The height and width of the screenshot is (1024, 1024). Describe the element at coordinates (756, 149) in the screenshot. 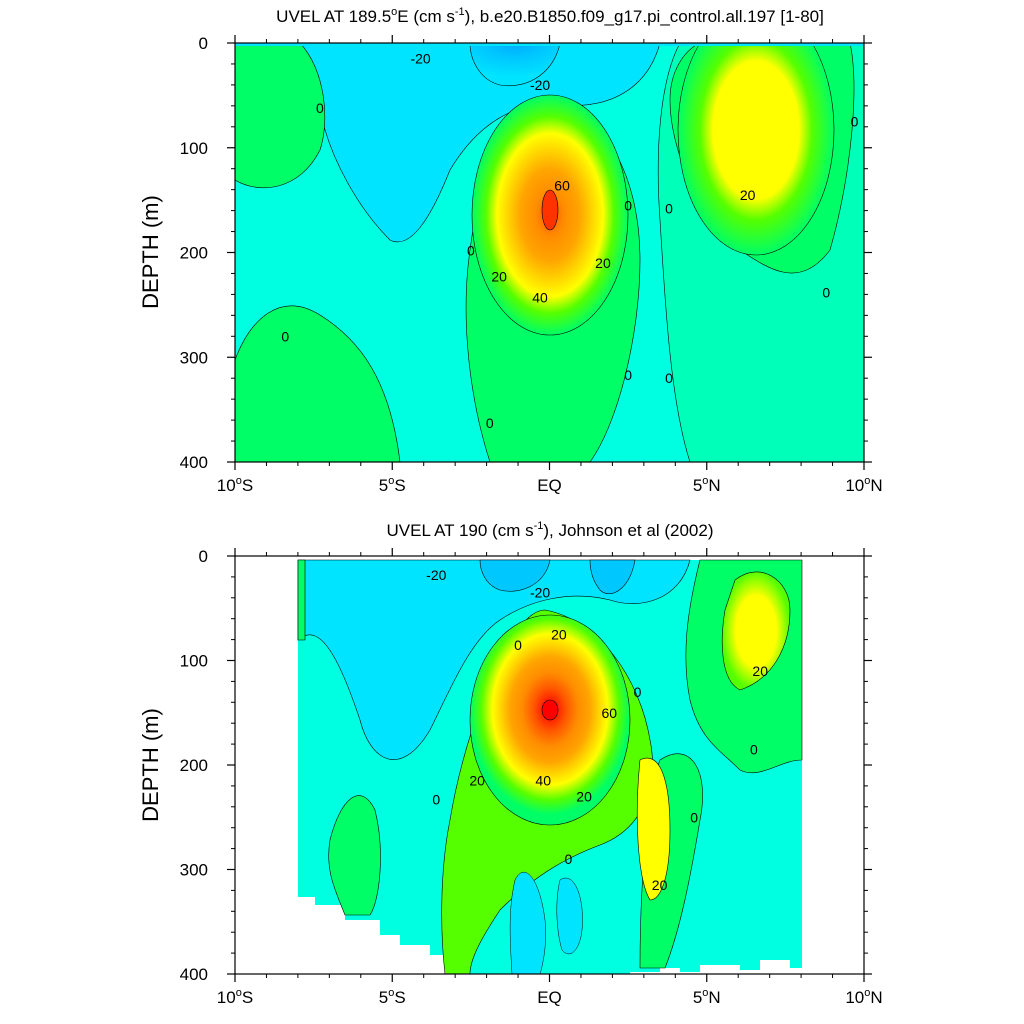

I see `top-necc-core` at that location.